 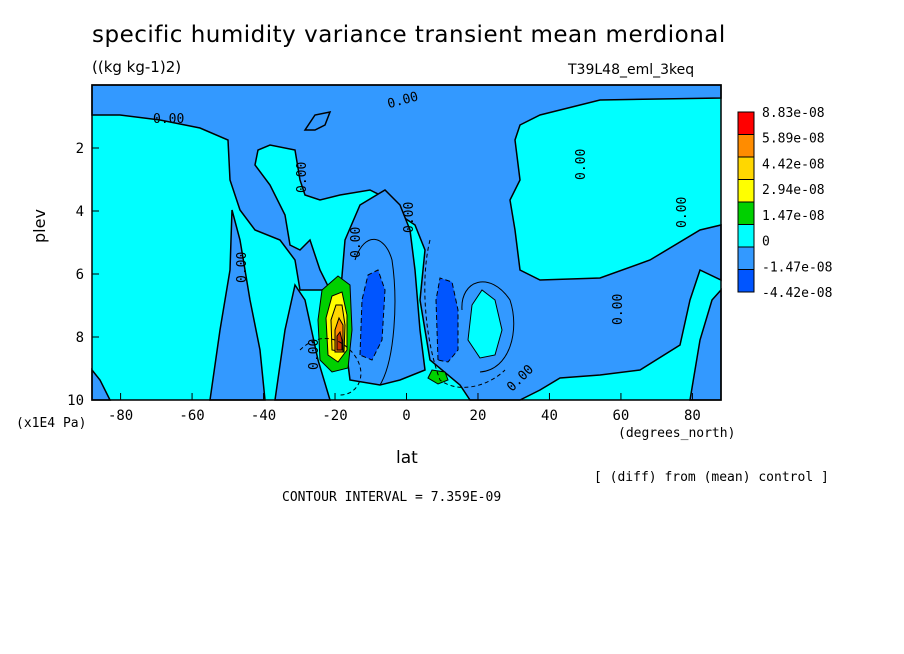 What do you see at coordinates (485, 324) in the screenshot?
I see `cyan-pocket` at bounding box center [485, 324].